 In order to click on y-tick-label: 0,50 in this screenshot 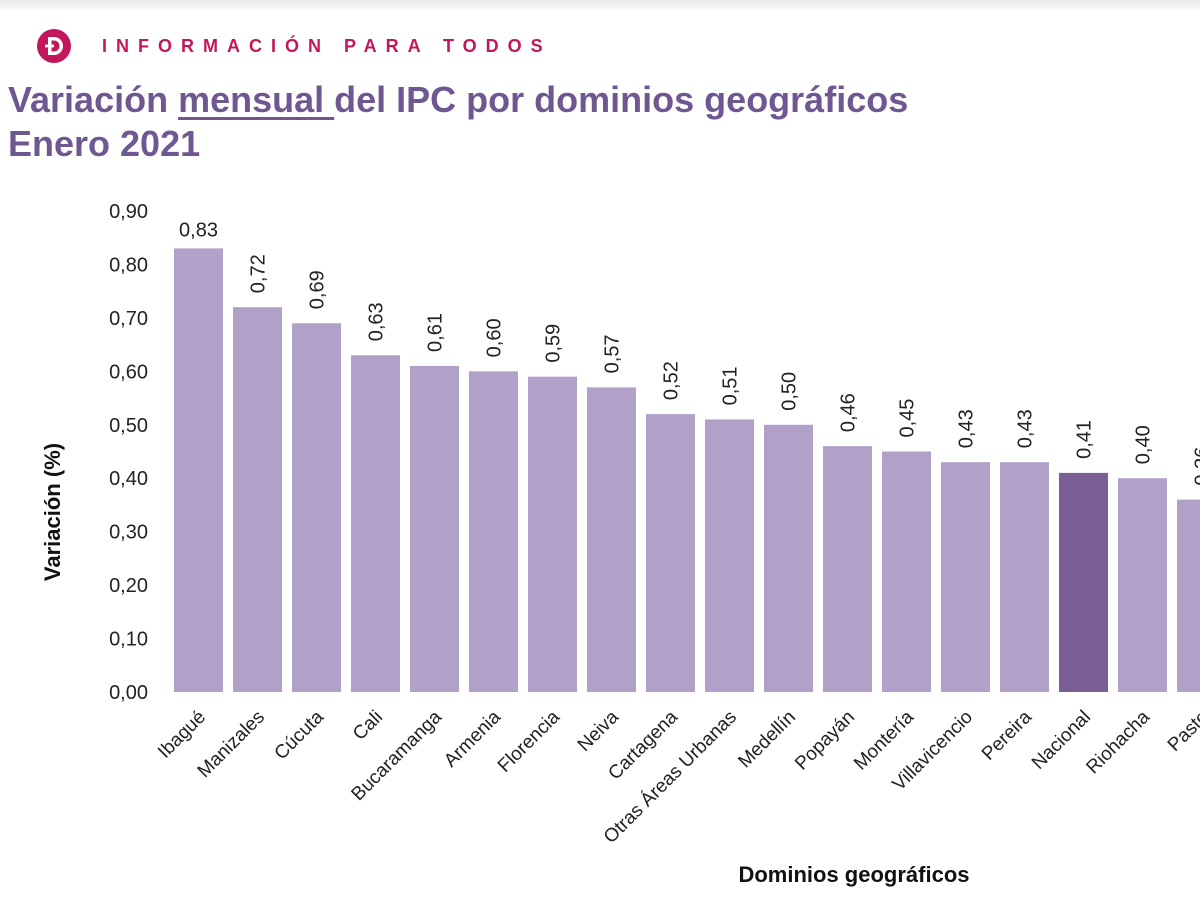, I will do `click(128, 426)`.